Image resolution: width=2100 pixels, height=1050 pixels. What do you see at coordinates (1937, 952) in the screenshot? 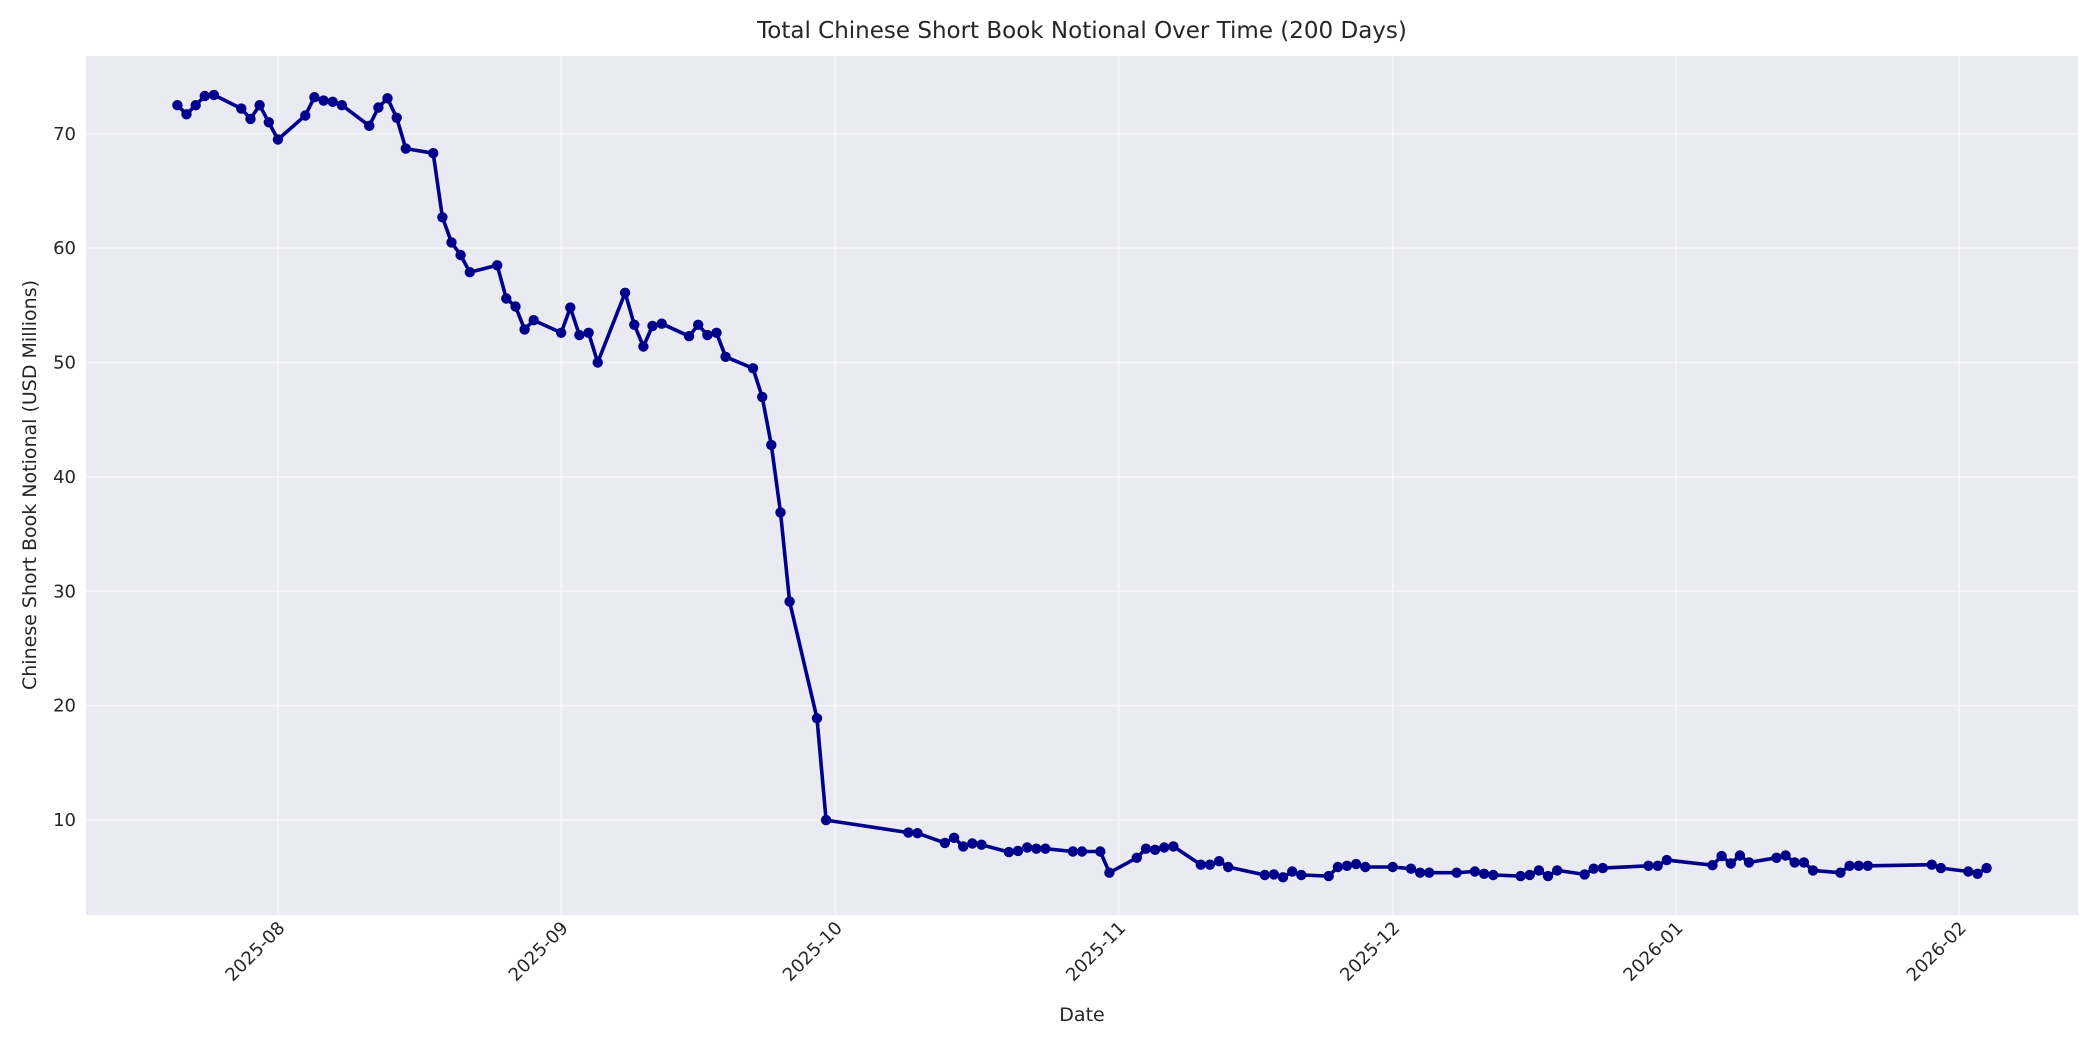
I see `x-tick-label: 2026-02` at bounding box center [1937, 952].